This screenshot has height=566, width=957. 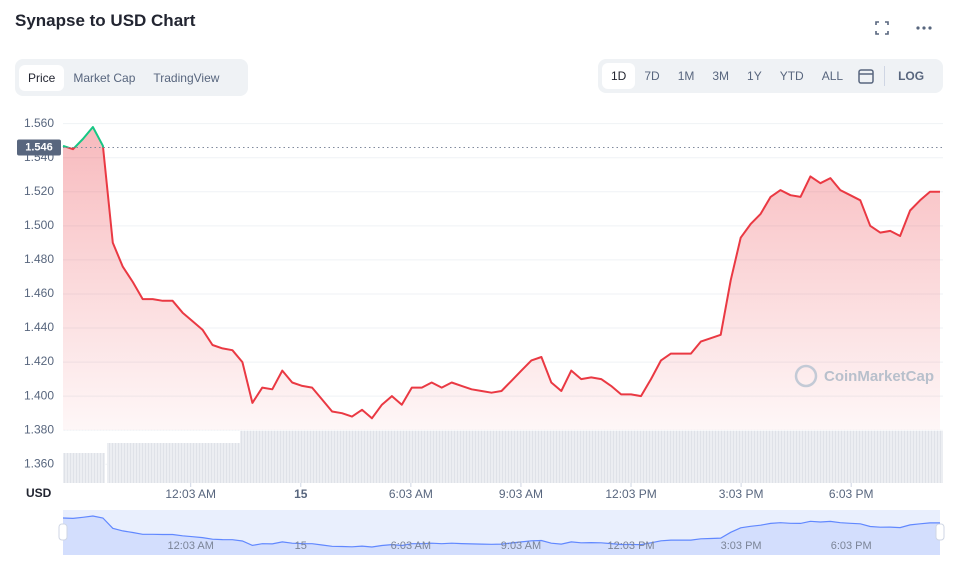 I want to click on log-button: LOG, so click(x=911, y=76).